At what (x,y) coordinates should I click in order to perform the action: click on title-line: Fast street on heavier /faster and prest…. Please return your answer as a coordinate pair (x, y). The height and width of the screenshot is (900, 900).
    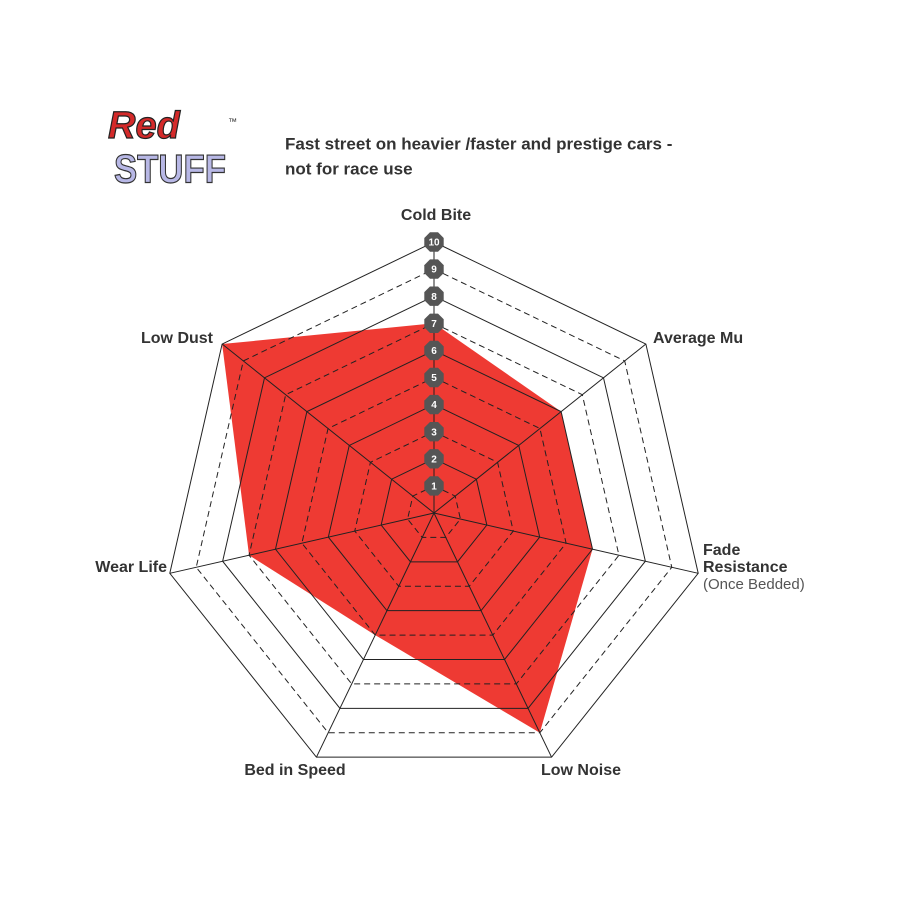
    Looking at the image, I should click on (478, 143).